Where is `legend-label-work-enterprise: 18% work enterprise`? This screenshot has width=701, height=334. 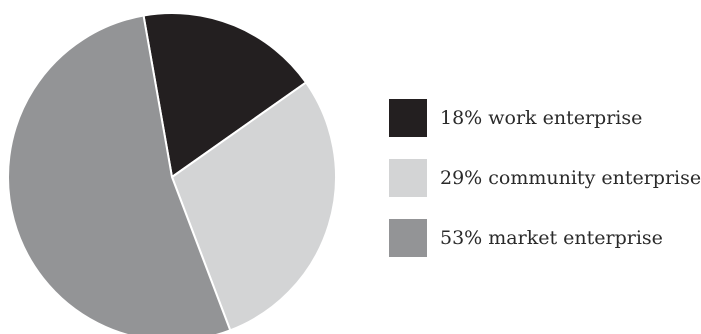 legend-label-work-enterprise: 18% work enterprise is located at coordinates (541, 118).